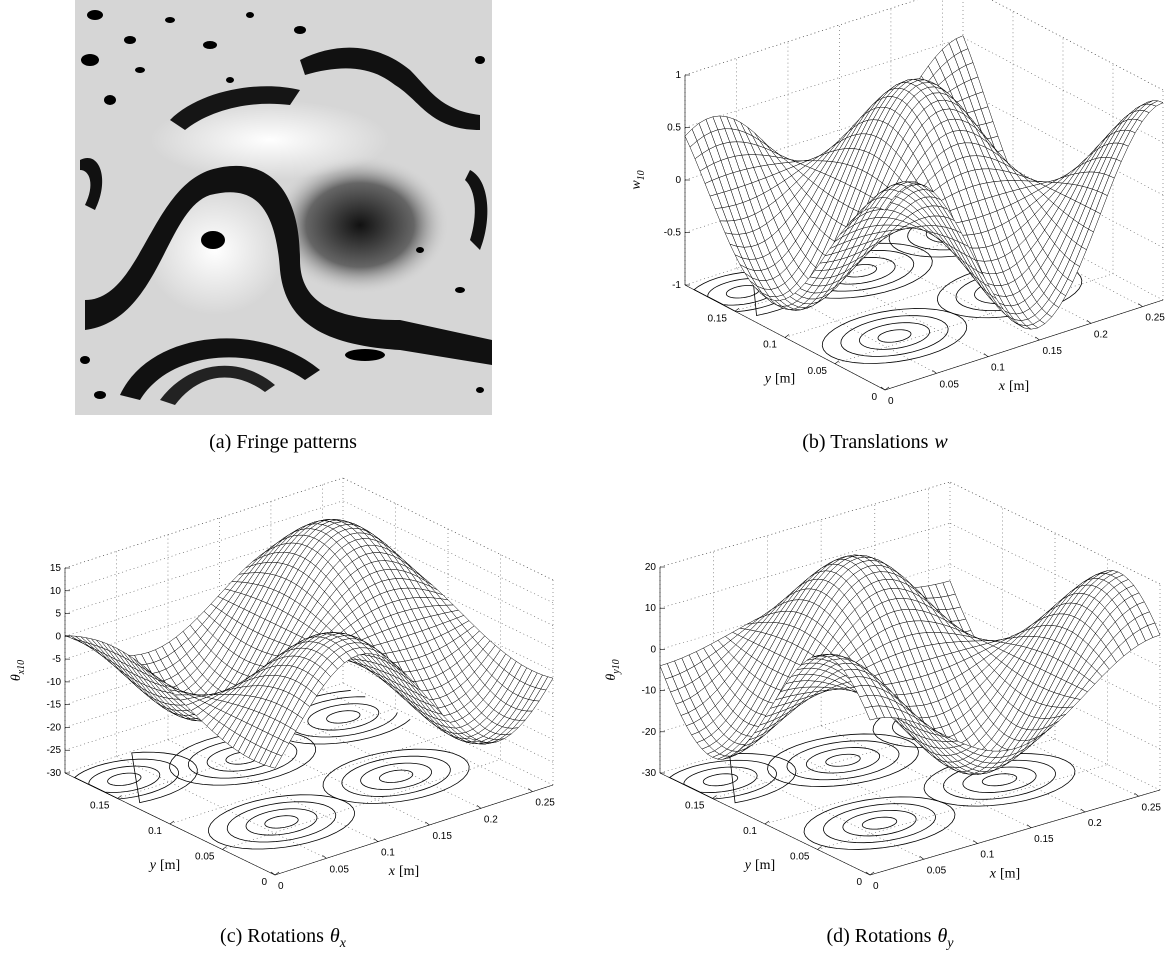  What do you see at coordinates (1101, 334) in the screenshot?
I see `x-tick-label: 0.2` at bounding box center [1101, 334].